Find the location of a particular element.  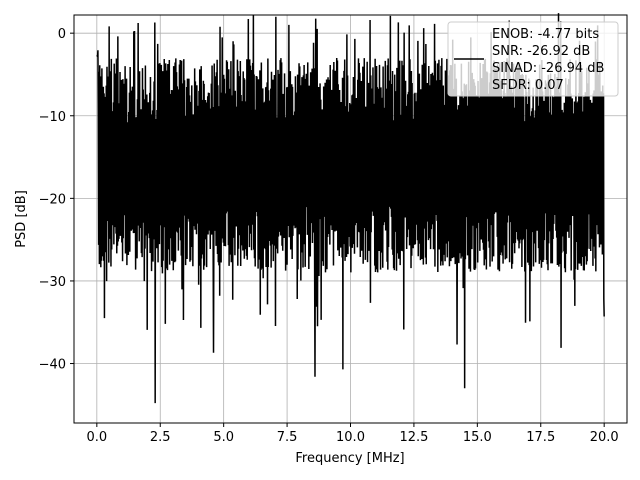

legend-sfdr: SFDR: 0.07 is located at coordinates (528, 85).